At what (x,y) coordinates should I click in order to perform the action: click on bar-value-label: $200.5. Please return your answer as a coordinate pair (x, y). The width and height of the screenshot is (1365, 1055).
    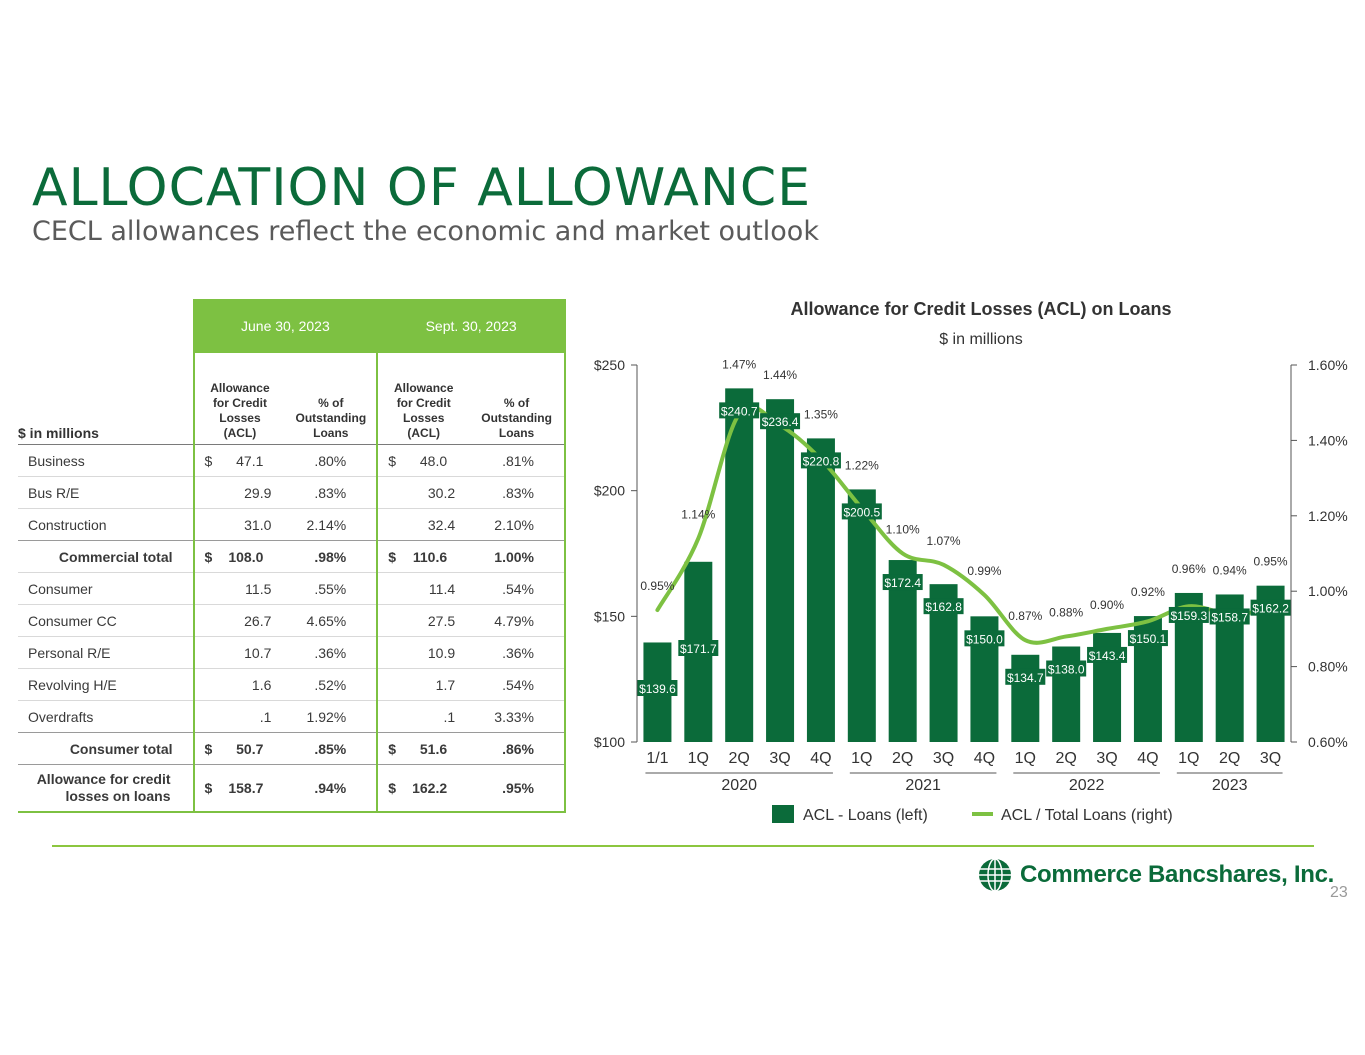
    Looking at the image, I should click on (861, 512).